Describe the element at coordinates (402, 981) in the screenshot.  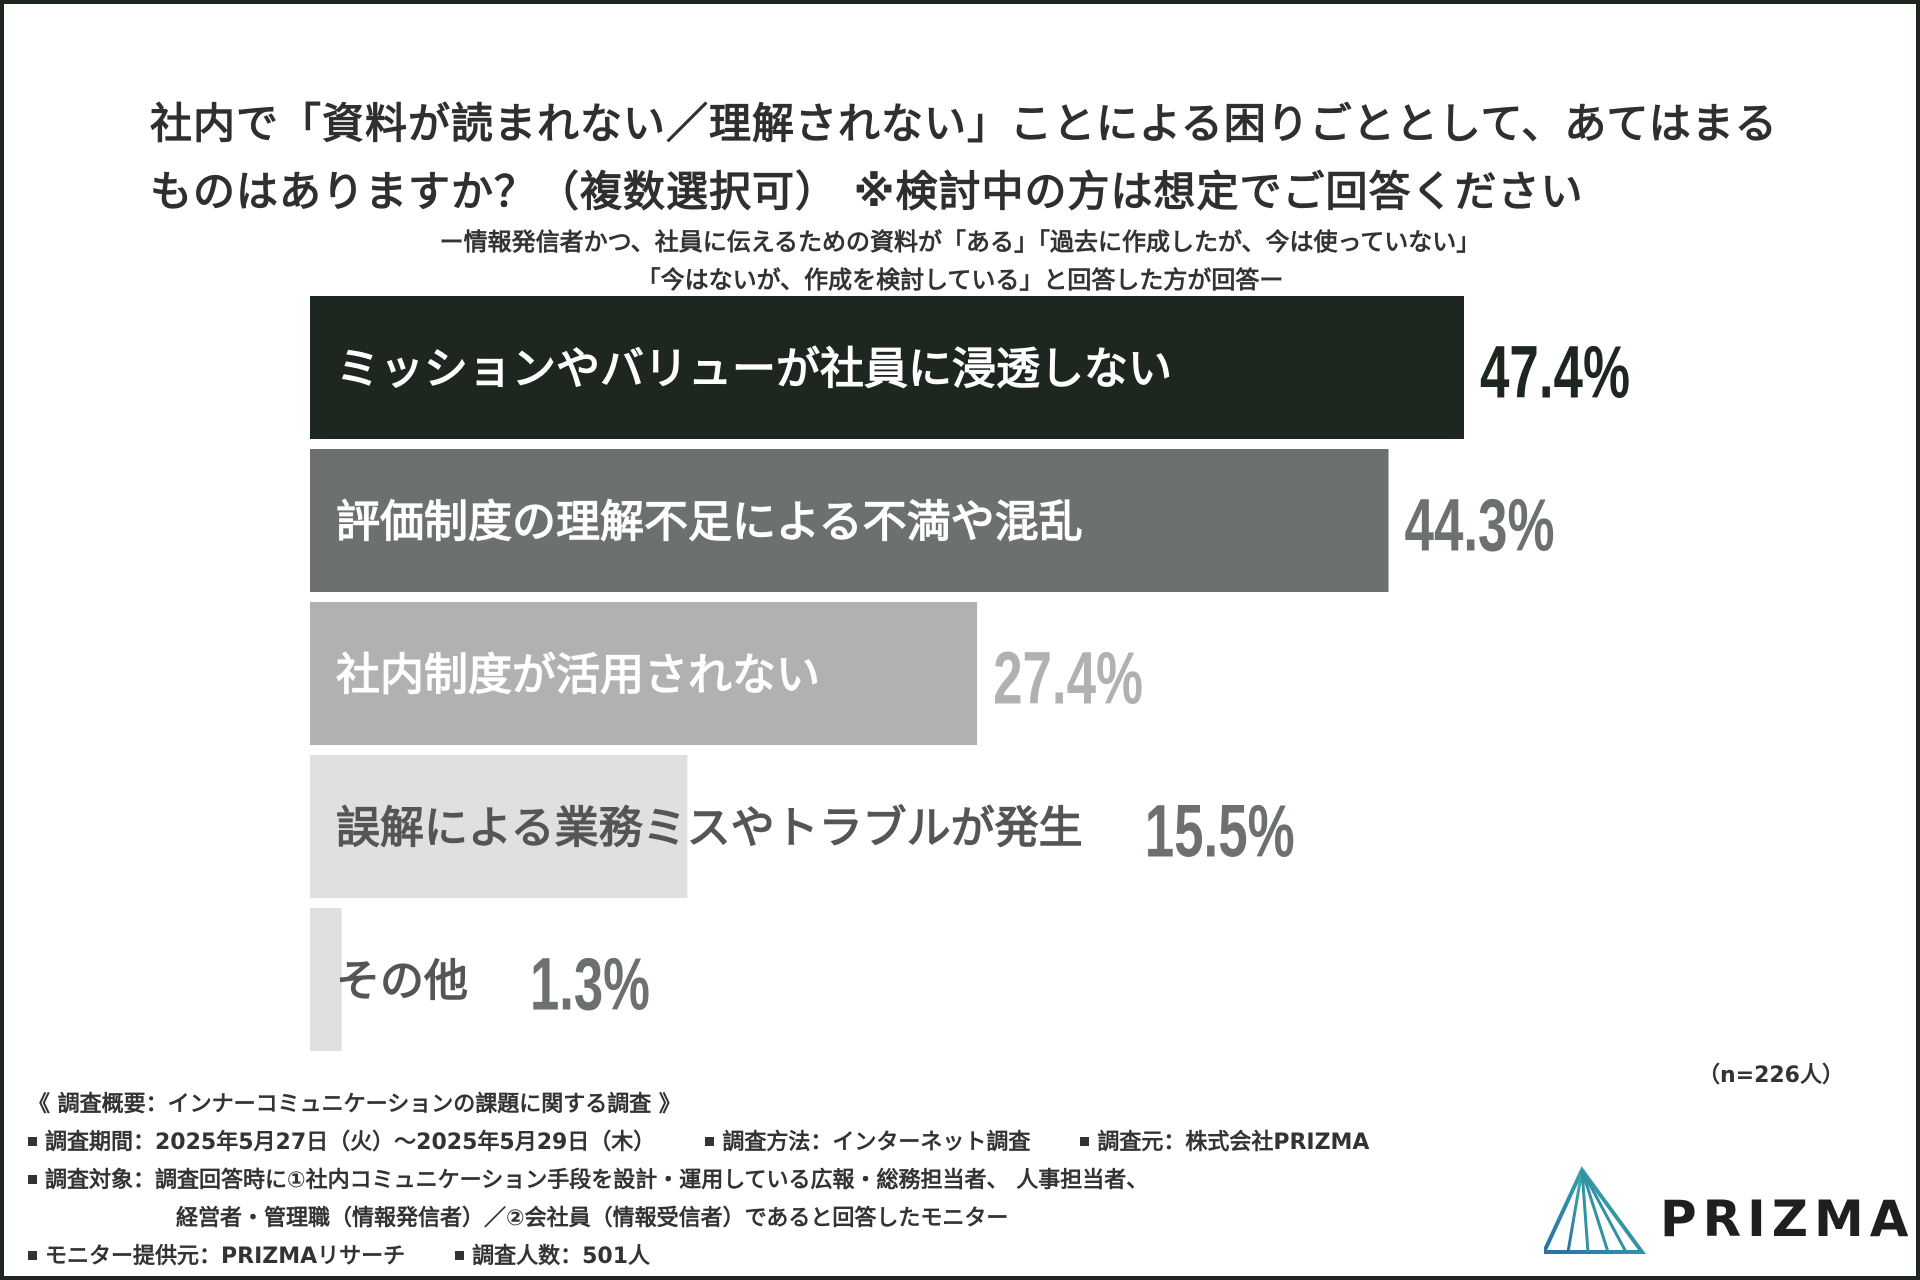
I see `bar-label-5: その他` at that location.